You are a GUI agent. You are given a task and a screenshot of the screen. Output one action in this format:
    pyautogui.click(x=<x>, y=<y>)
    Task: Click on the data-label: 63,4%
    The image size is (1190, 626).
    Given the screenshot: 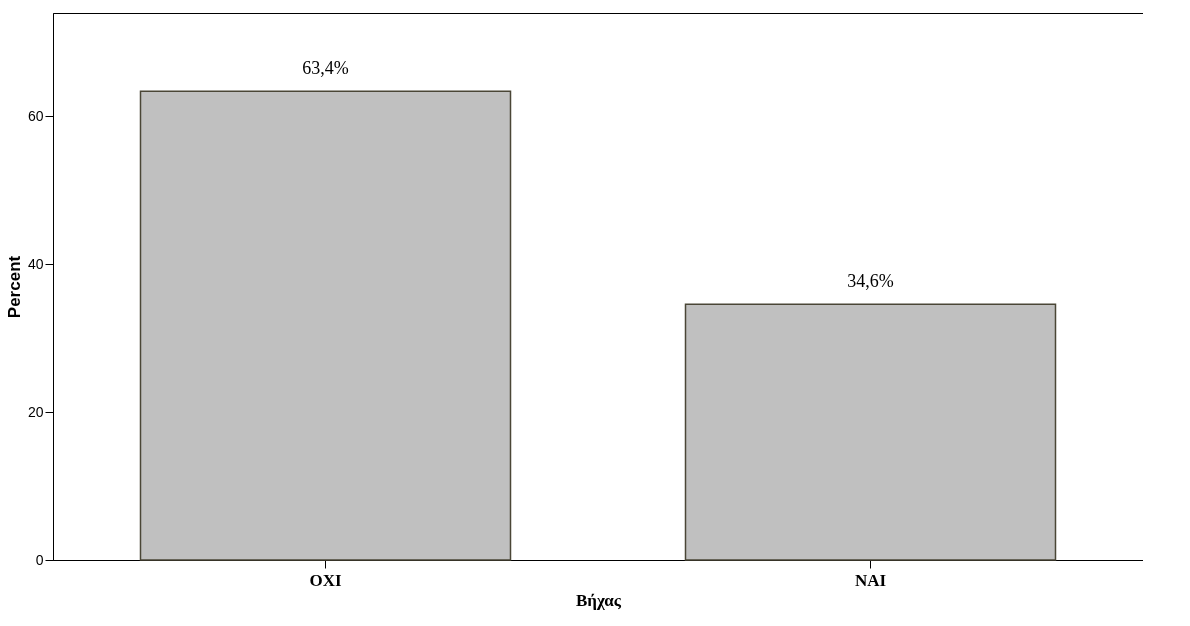 What is the action you would take?
    pyautogui.click(x=325, y=68)
    